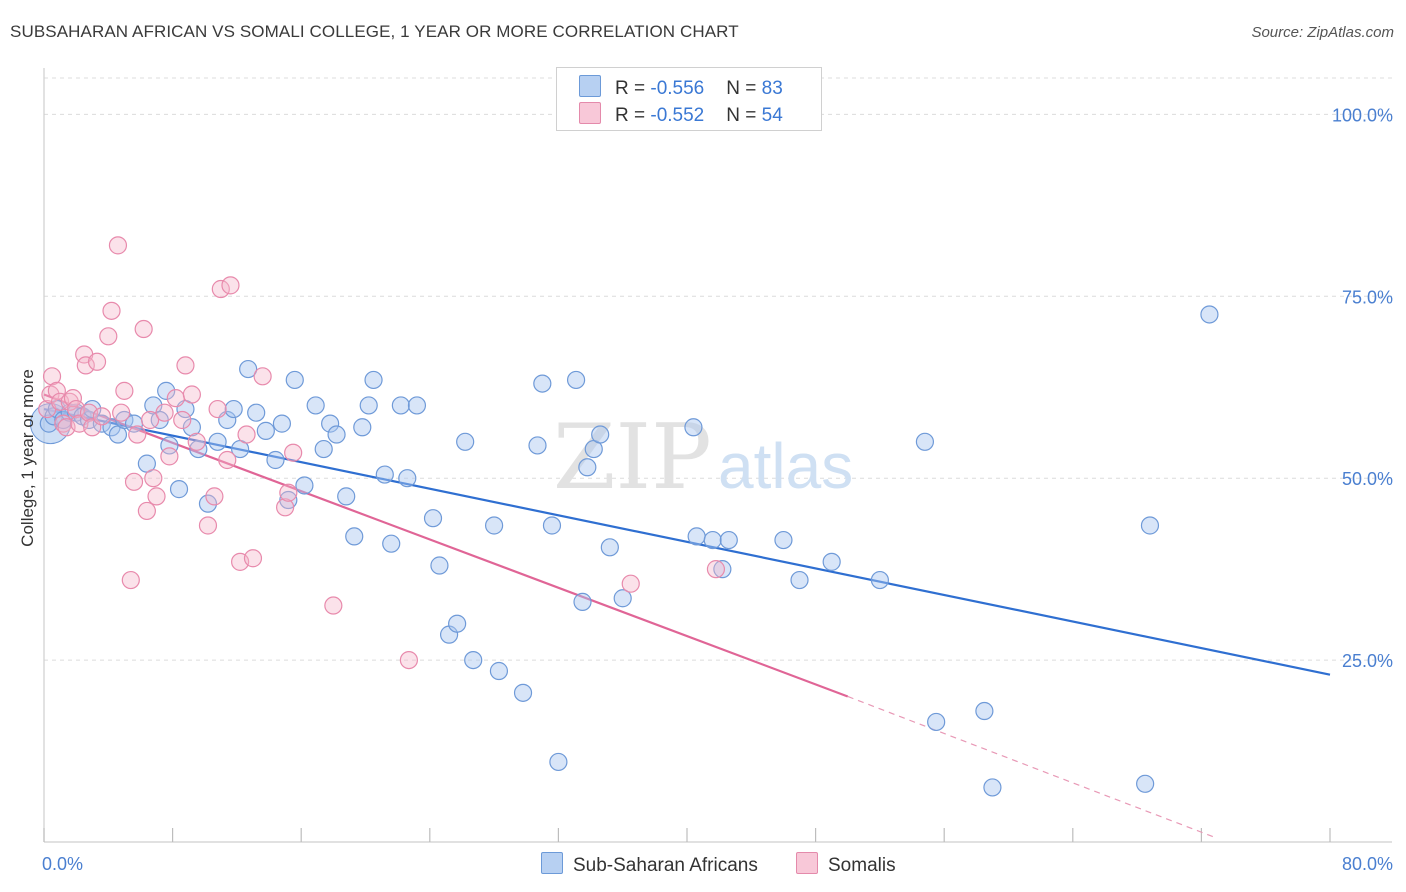 This screenshot has height=892, width=1406. I want to click on x-tick-label: 80.0%, so click(1367, 864).